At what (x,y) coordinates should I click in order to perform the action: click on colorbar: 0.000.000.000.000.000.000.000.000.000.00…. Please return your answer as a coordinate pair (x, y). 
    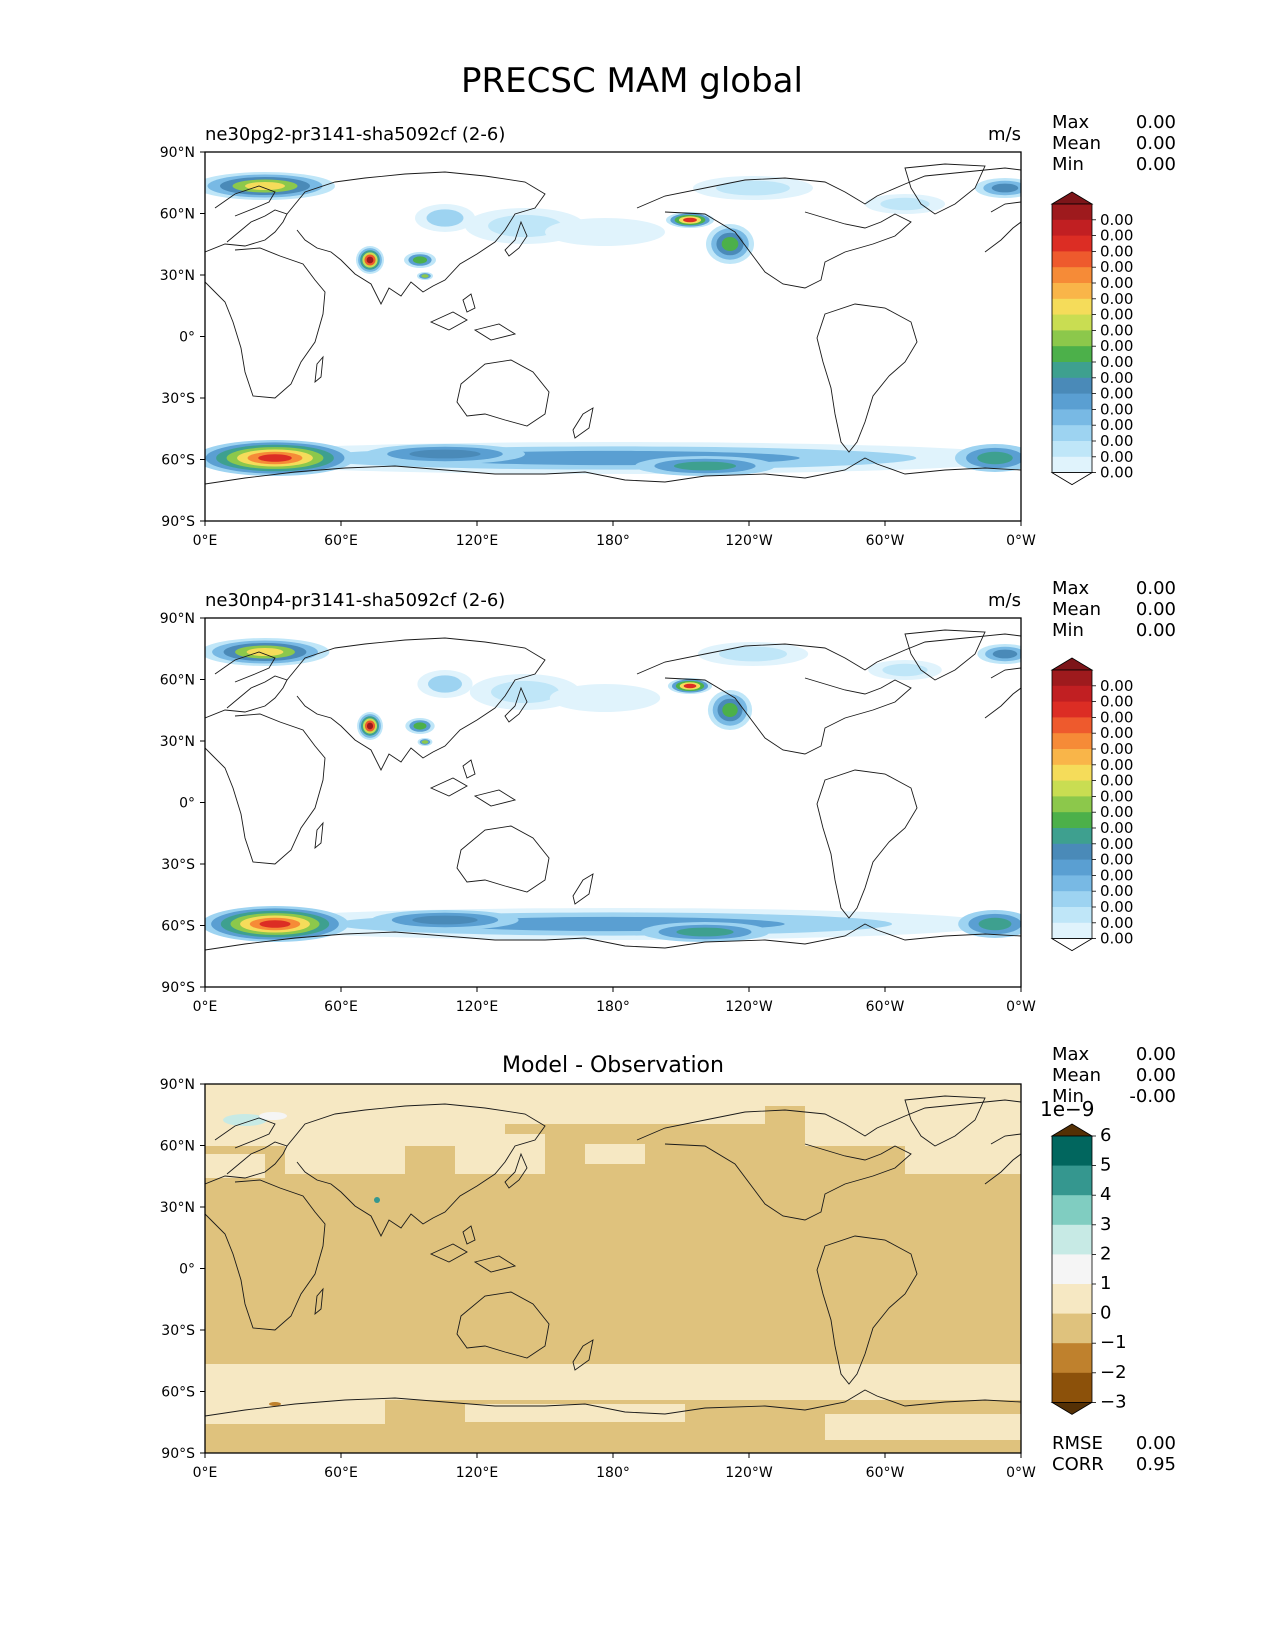
    Looking at the image, I should click on (1091, 338).